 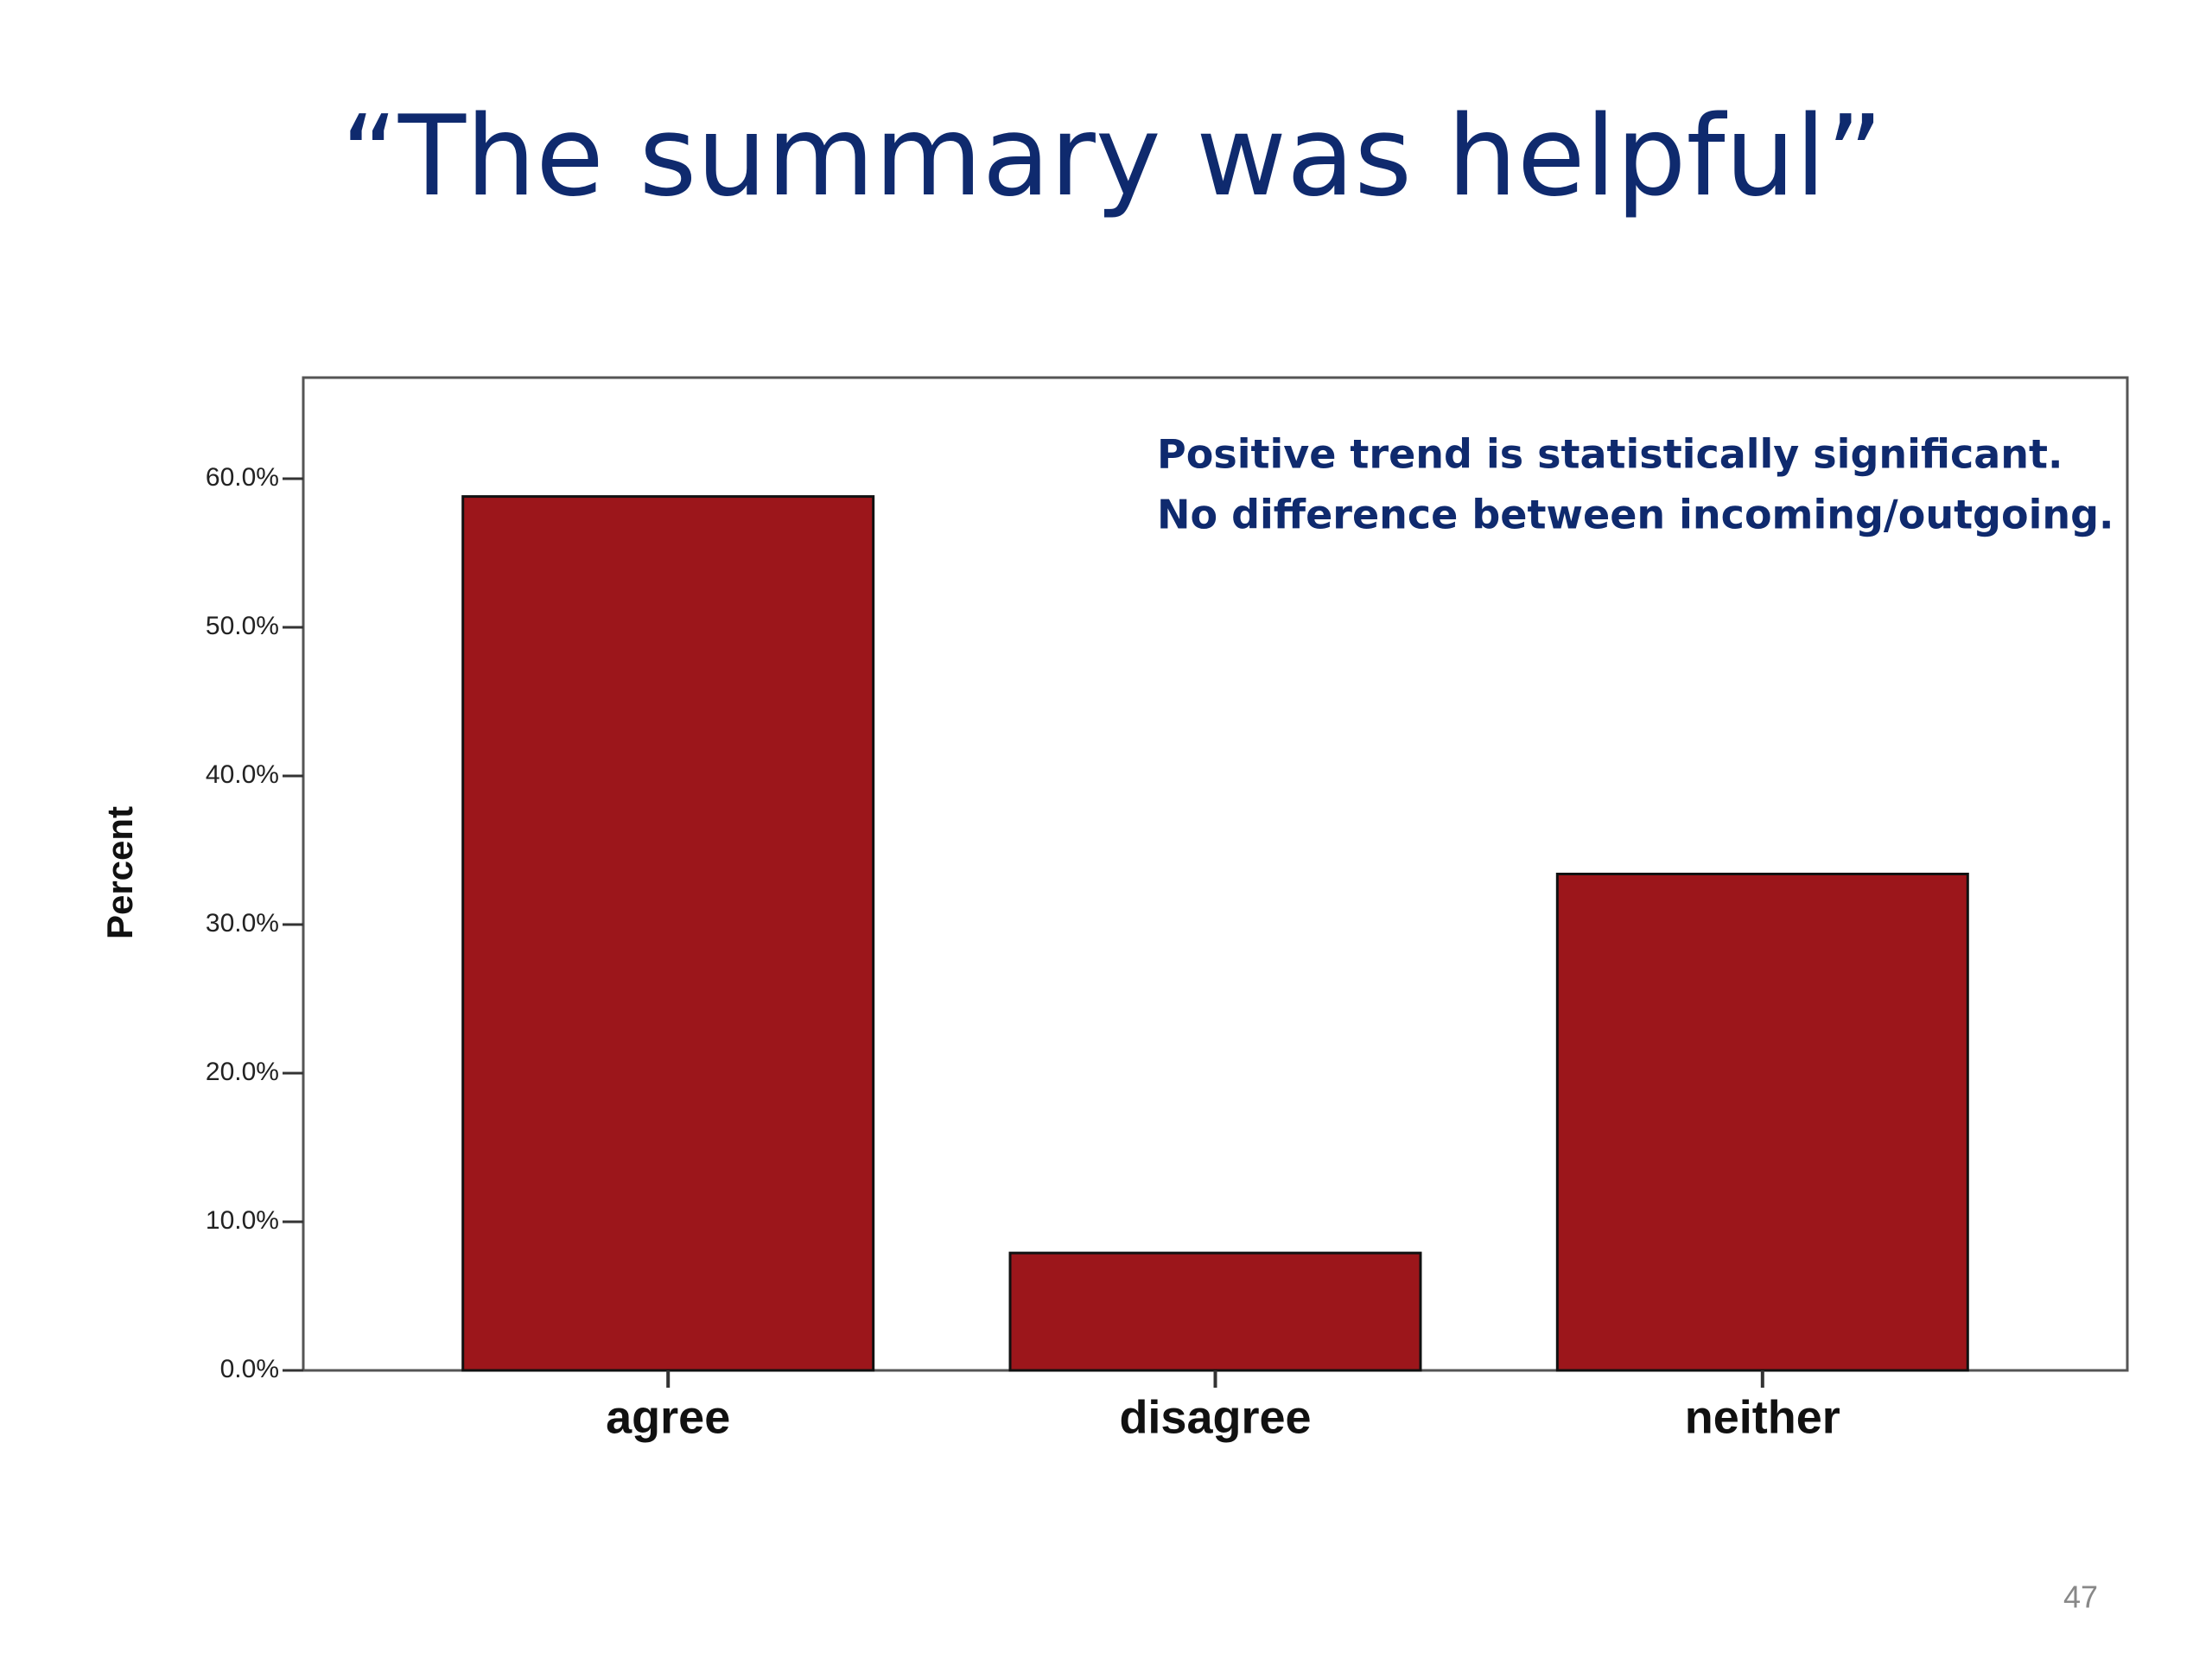 I want to click on y-tick-label: 50.0%, so click(x=242, y=626).